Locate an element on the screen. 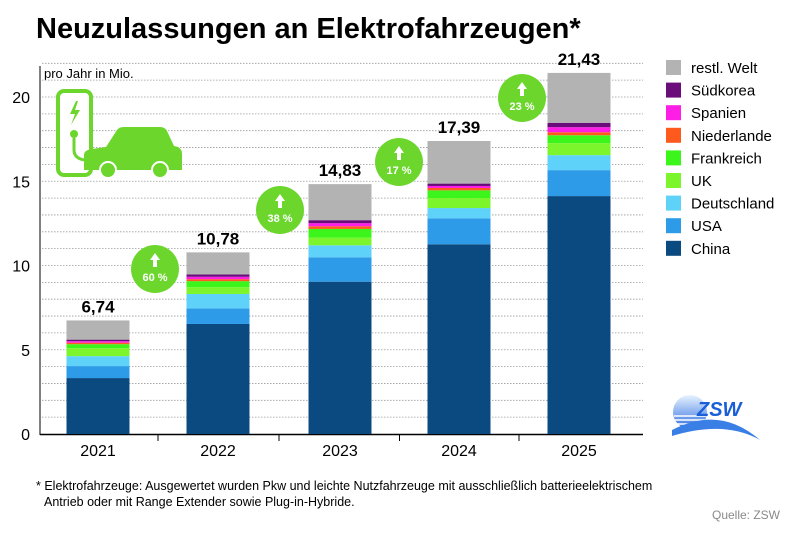 This screenshot has height=533, width=800. x-tick-labels: 2021 2022 2023 2024 2025 is located at coordinates (338, 447).